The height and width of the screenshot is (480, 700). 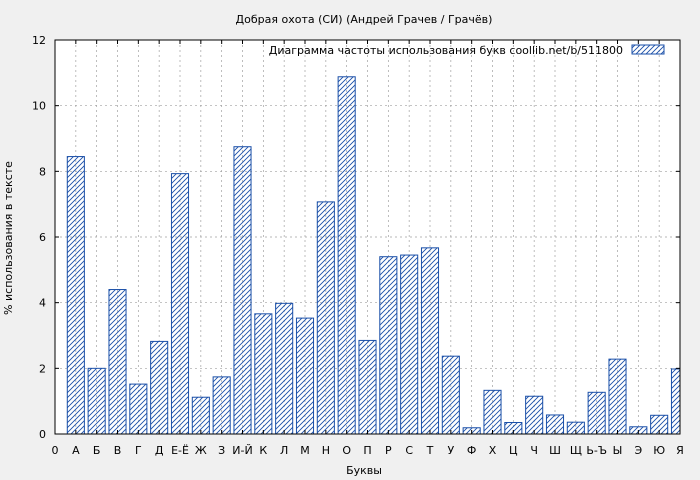 I want to click on x-tick-label: Б, so click(x=97, y=450).